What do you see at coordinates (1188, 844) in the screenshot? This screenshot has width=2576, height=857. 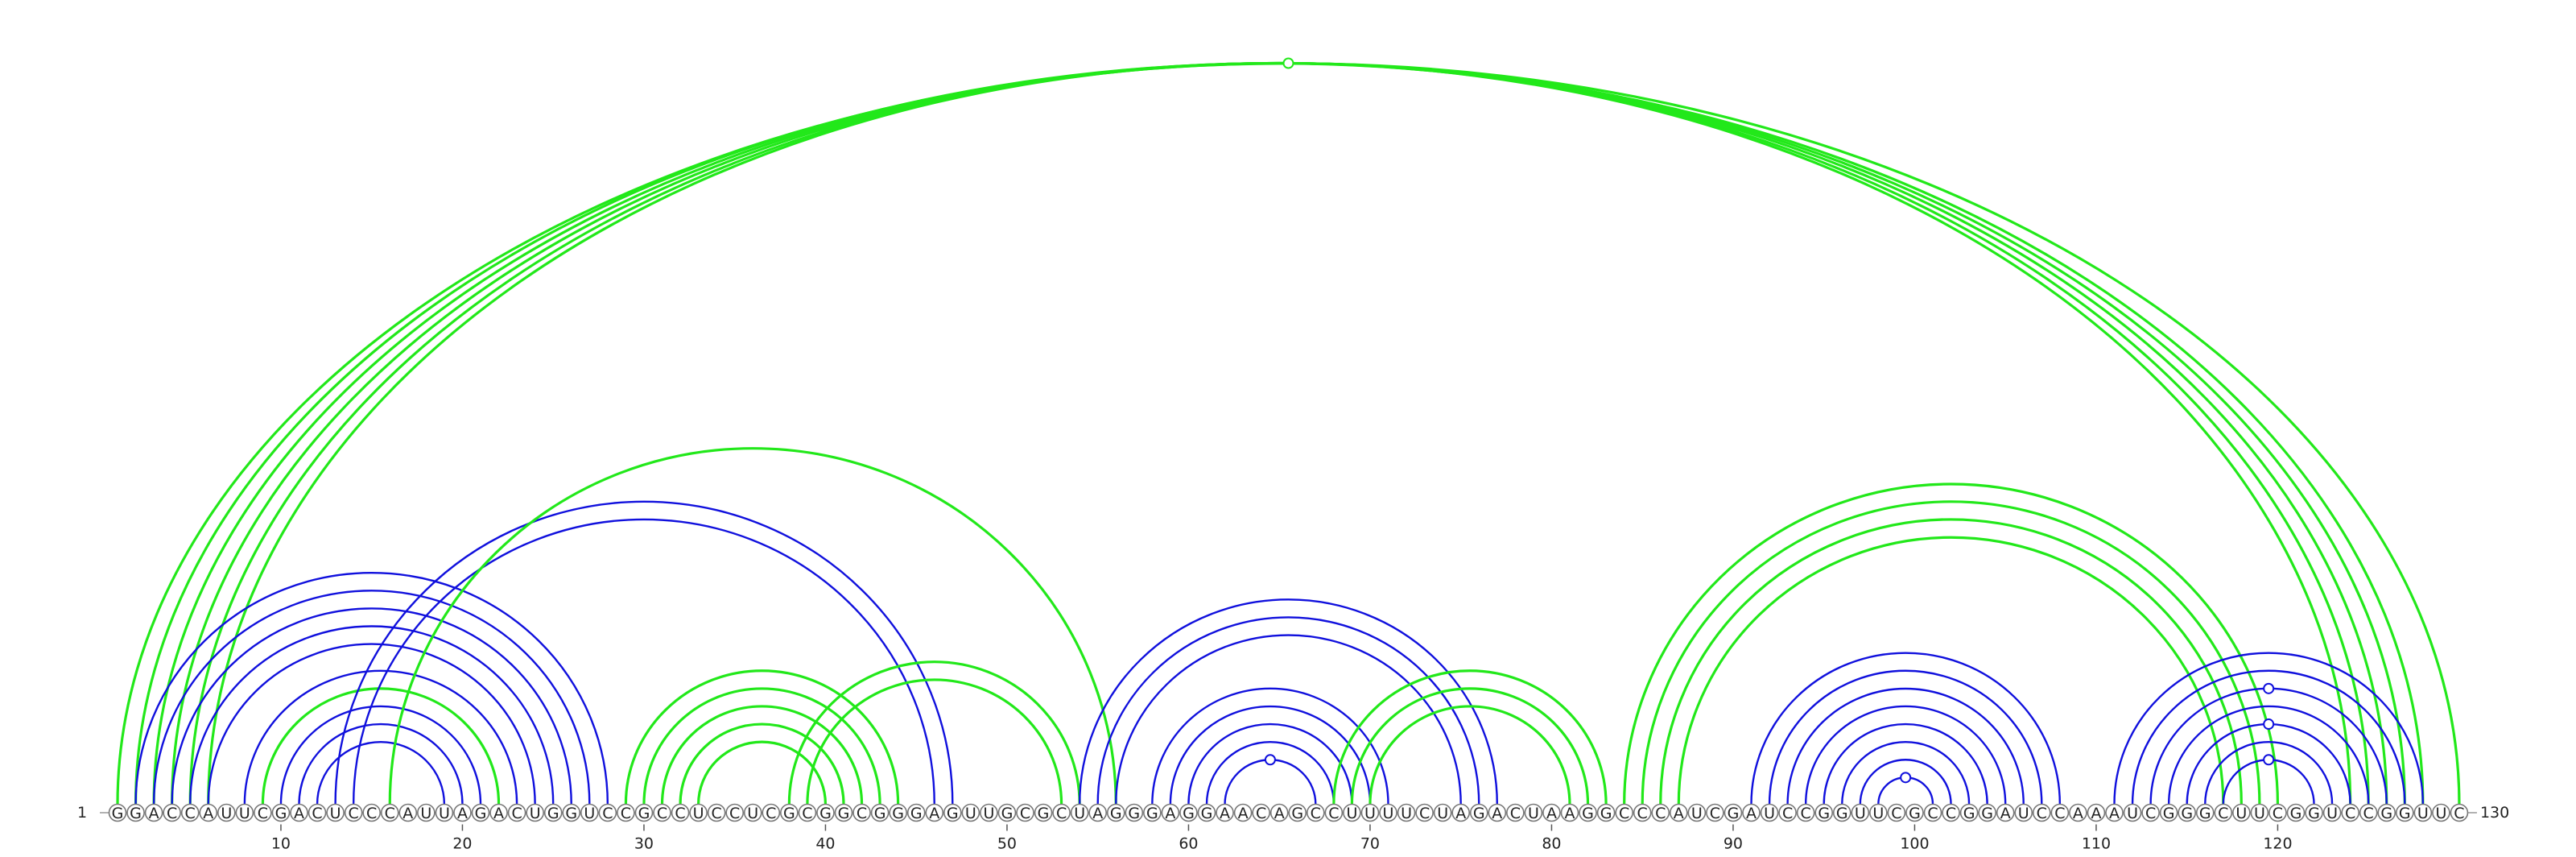 I see `tick-label: 60` at bounding box center [1188, 844].